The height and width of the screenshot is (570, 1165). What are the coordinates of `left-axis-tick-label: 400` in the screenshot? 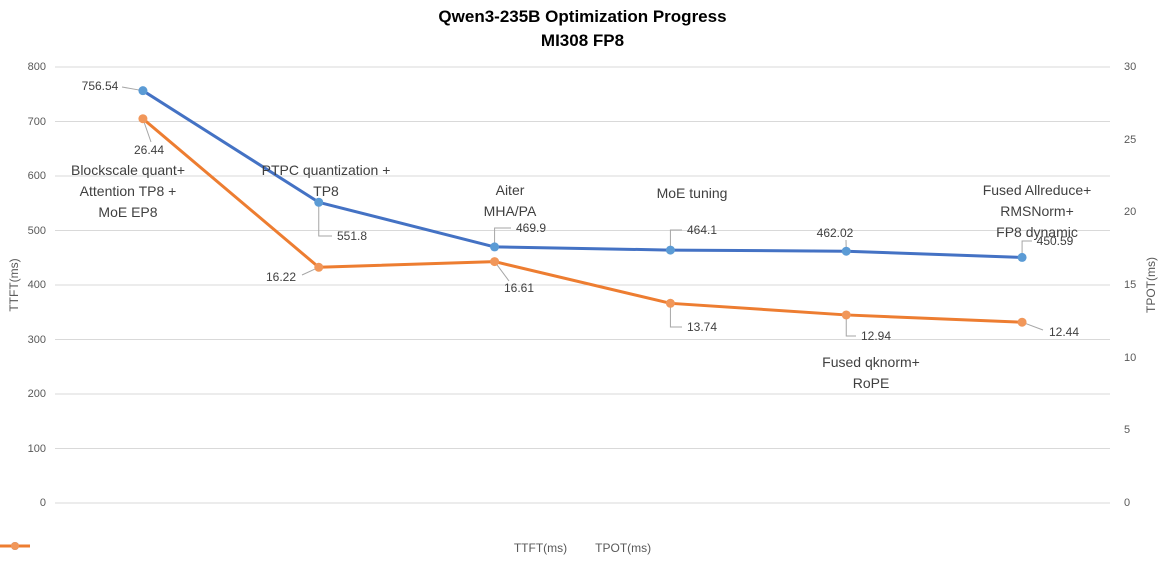 It's located at (36, 285).